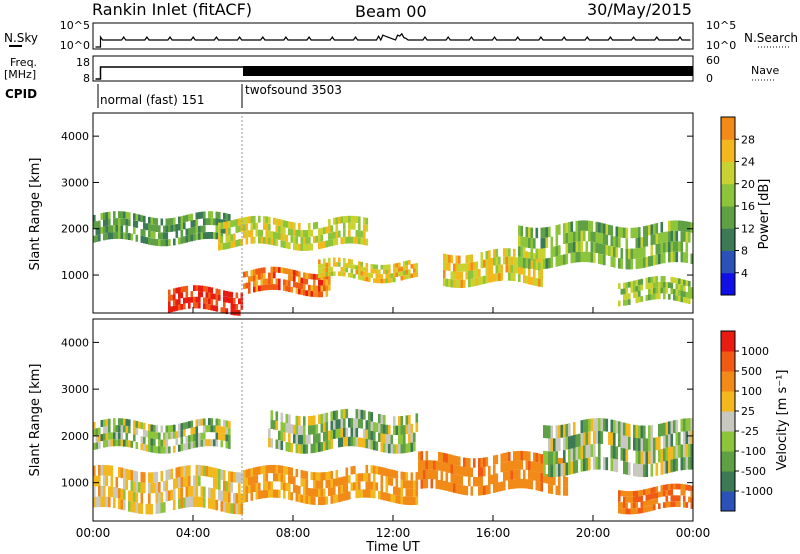 The width and height of the screenshot is (800, 554). What do you see at coordinates (75, 275) in the screenshot?
I see `ytick-label: 1000` at bounding box center [75, 275].